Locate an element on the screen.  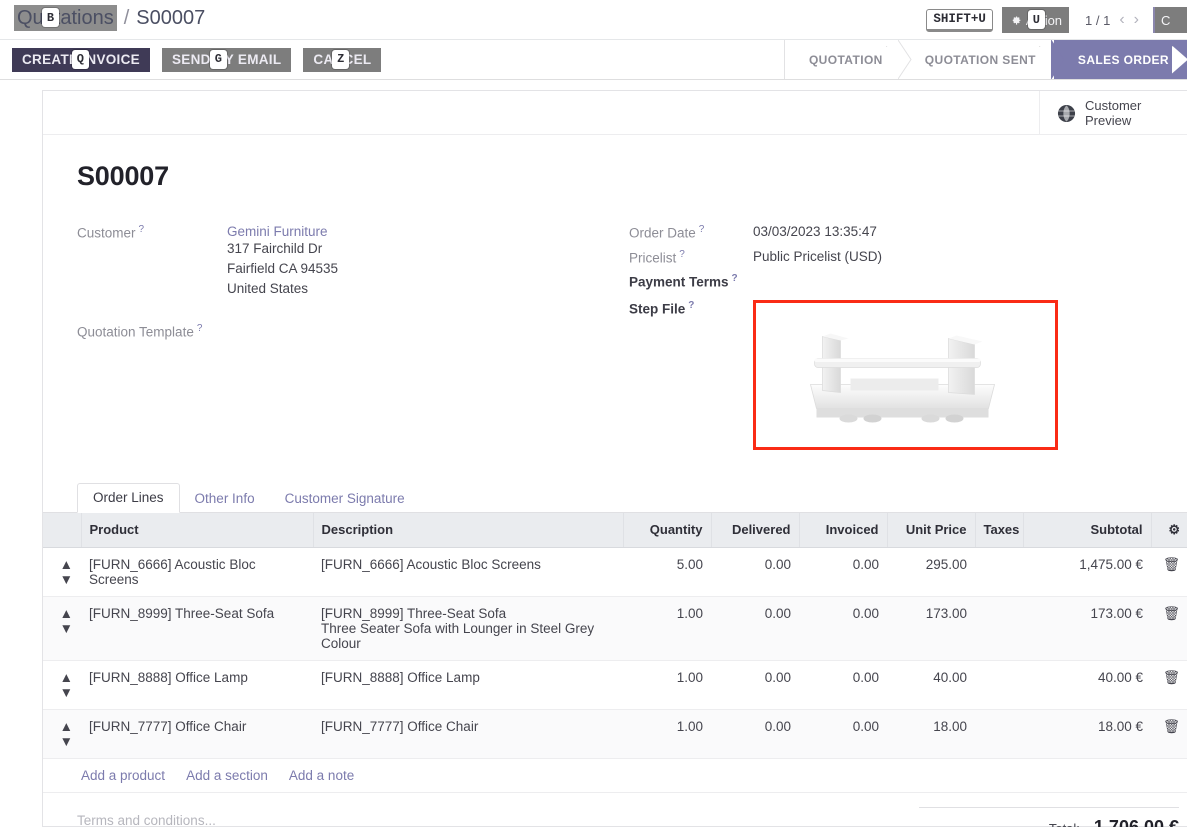
breadcrumb-parent-label: Quotations is located at coordinates (65, 18).